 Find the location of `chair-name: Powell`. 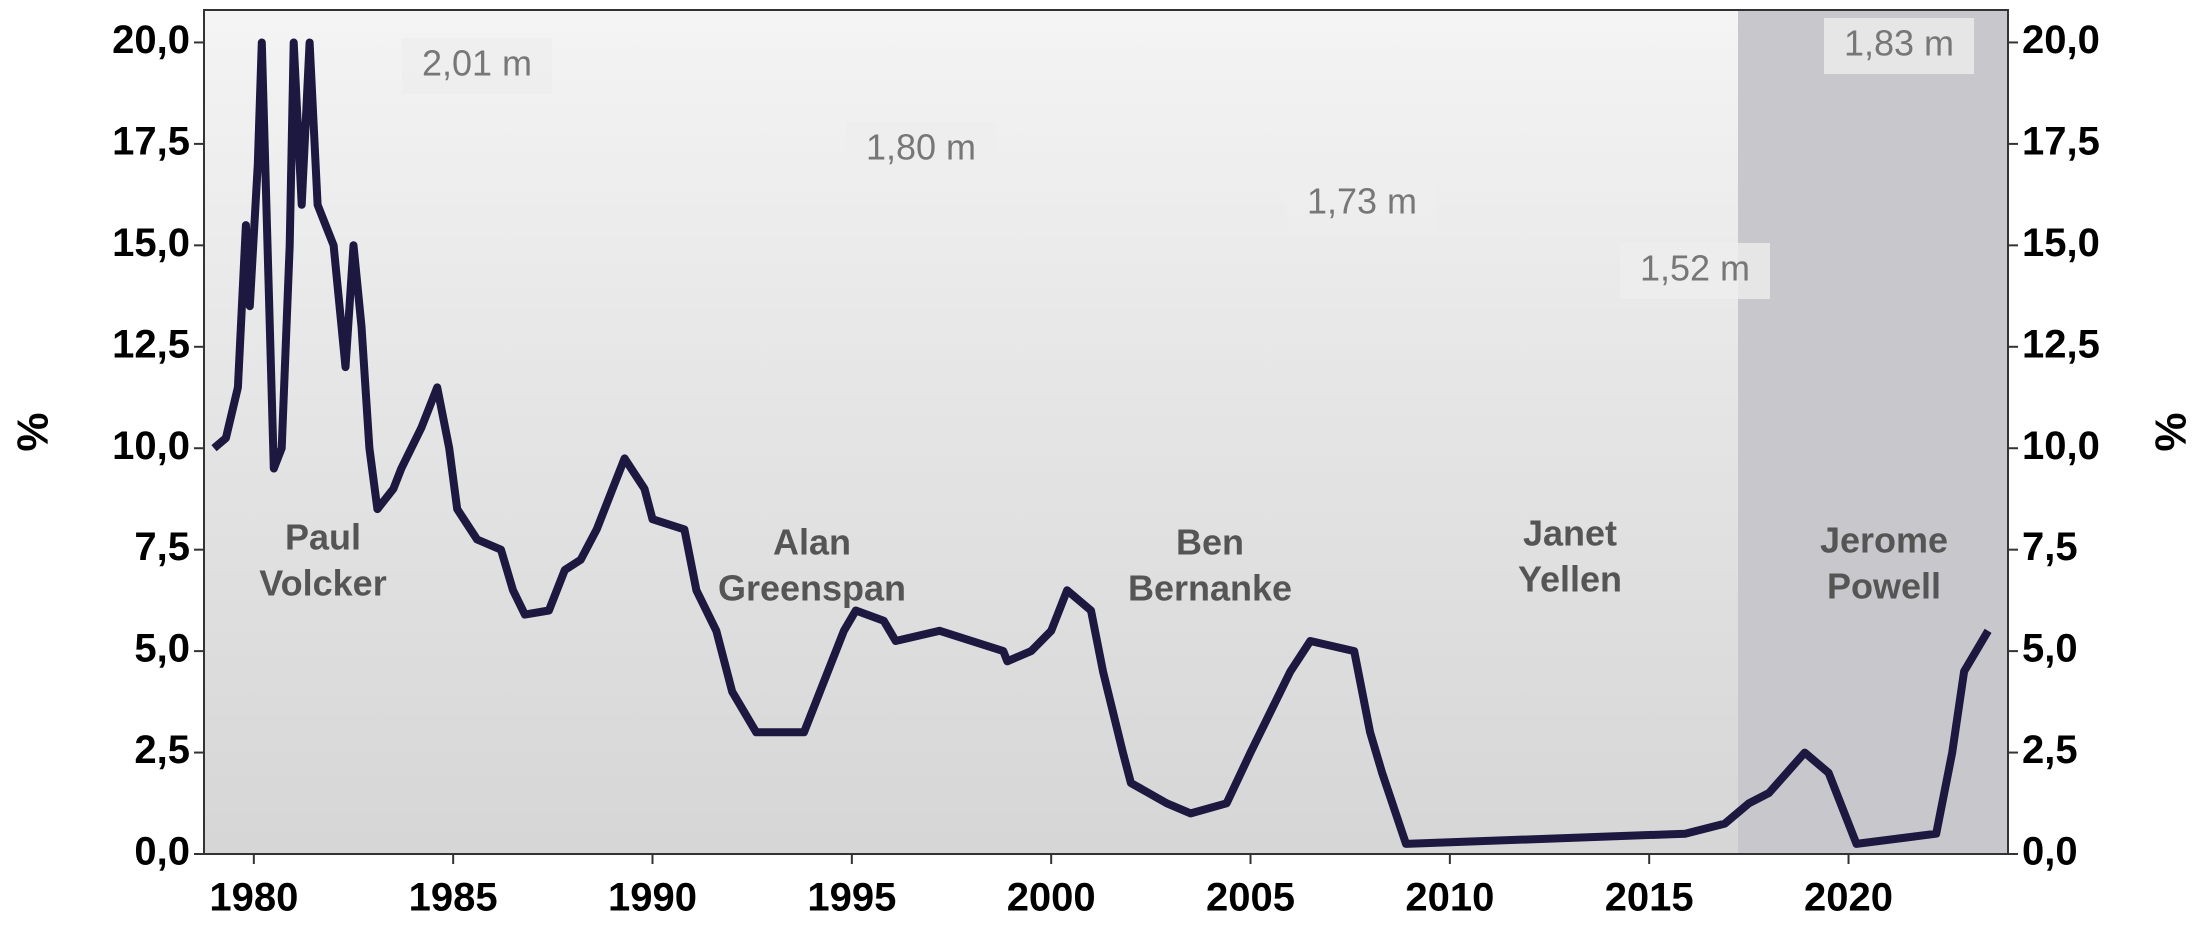

chair-name: Powell is located at coordinates (1884, 586).